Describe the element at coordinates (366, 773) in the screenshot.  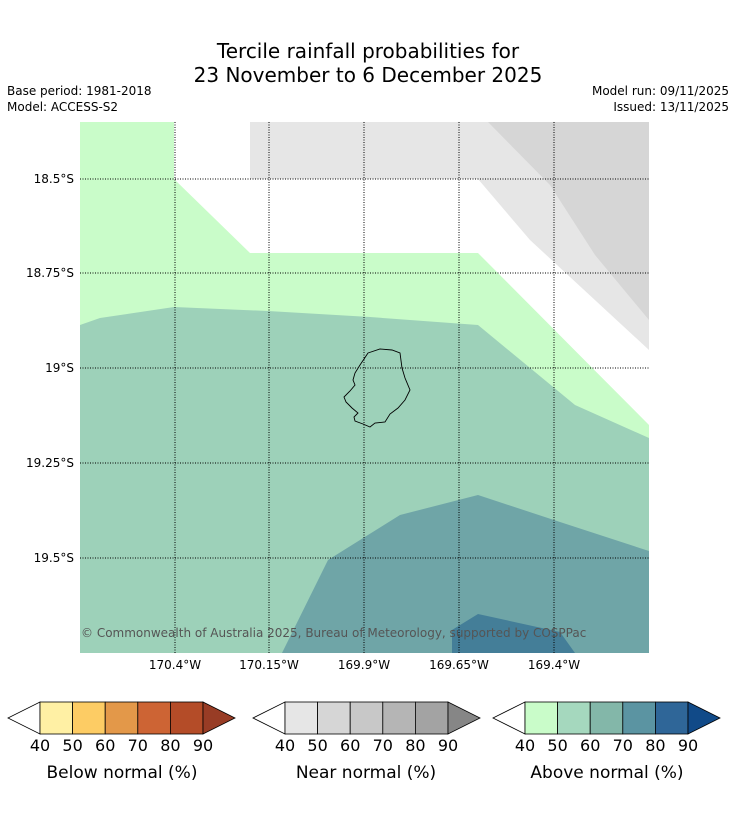
I see `legend-label: Near normal (%)` at that location.